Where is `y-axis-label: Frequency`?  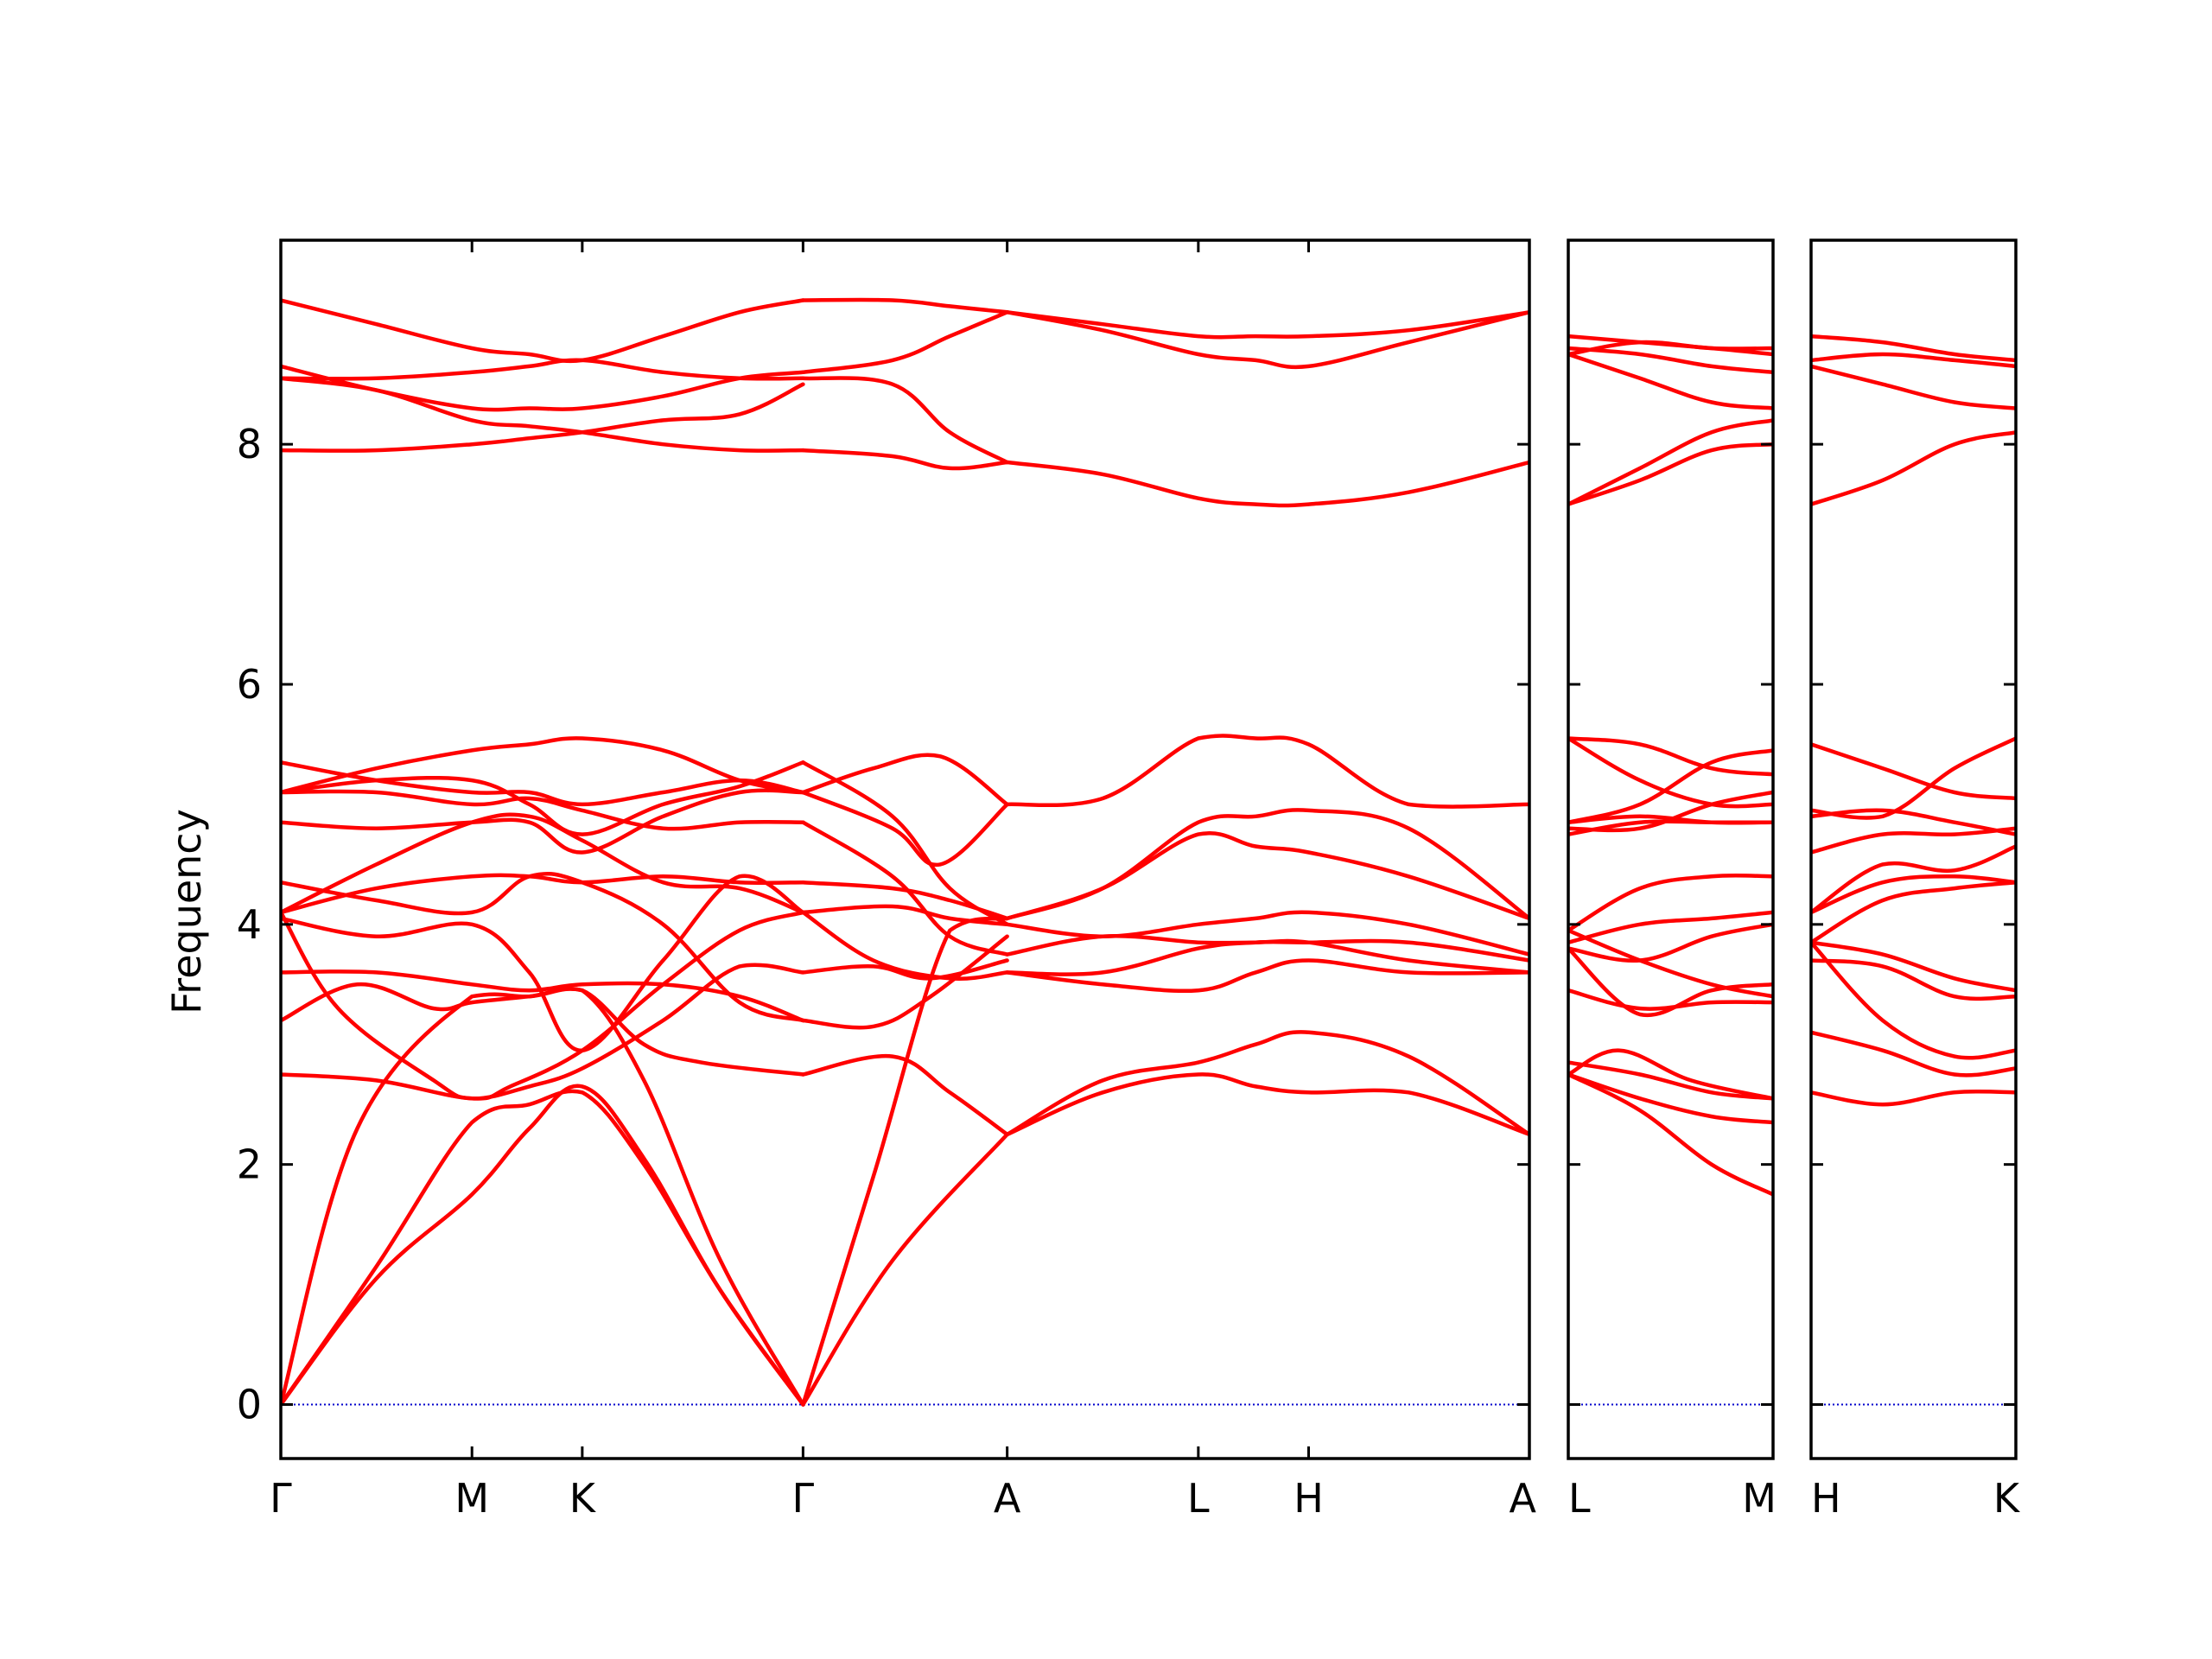 y-axis-label: Frequency is located at coordinates (186, 911).